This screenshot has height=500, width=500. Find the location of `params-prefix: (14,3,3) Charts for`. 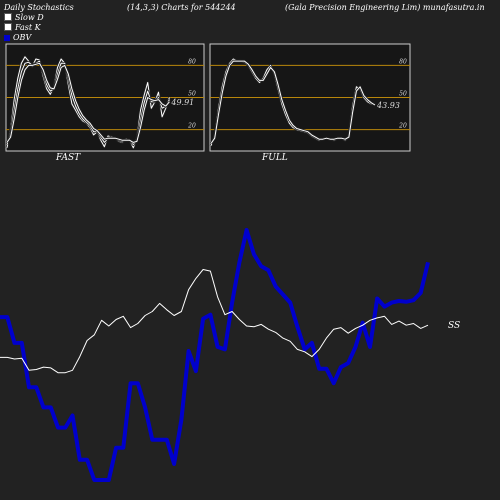

params-prefix: (14,3,3) Charts for is located at coordinates (165, 7).